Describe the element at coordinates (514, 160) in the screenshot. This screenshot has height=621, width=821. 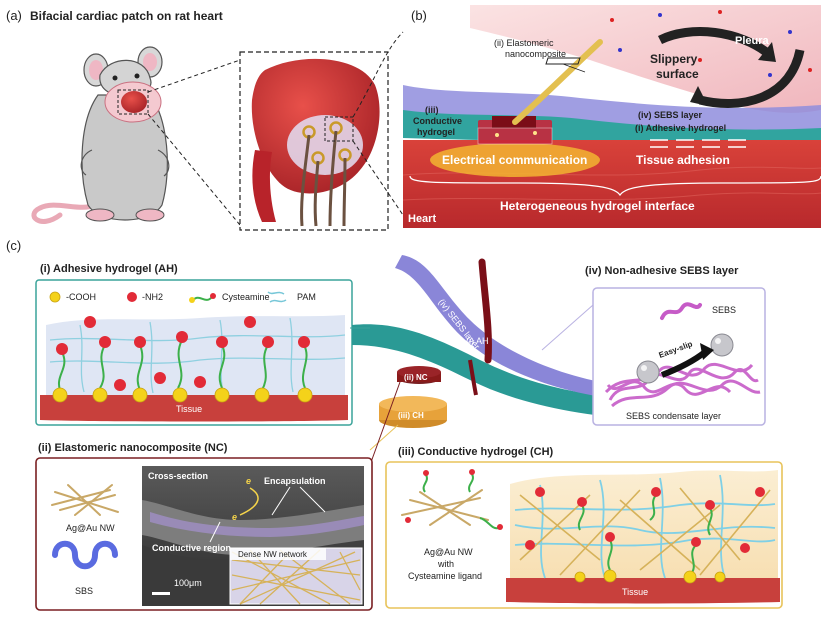
I see `electrical-label: Electrical communication` at that location.